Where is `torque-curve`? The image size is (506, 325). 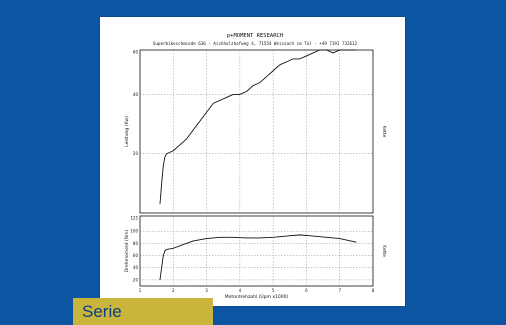
torque-curve is located at coordinates (258, 257).